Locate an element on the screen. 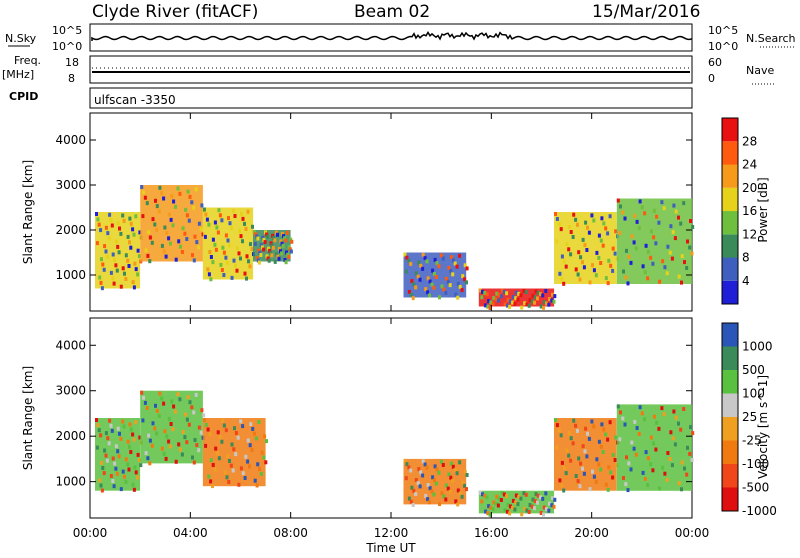  x-tick-label: 08:00 is located at coordinates (290, 533).